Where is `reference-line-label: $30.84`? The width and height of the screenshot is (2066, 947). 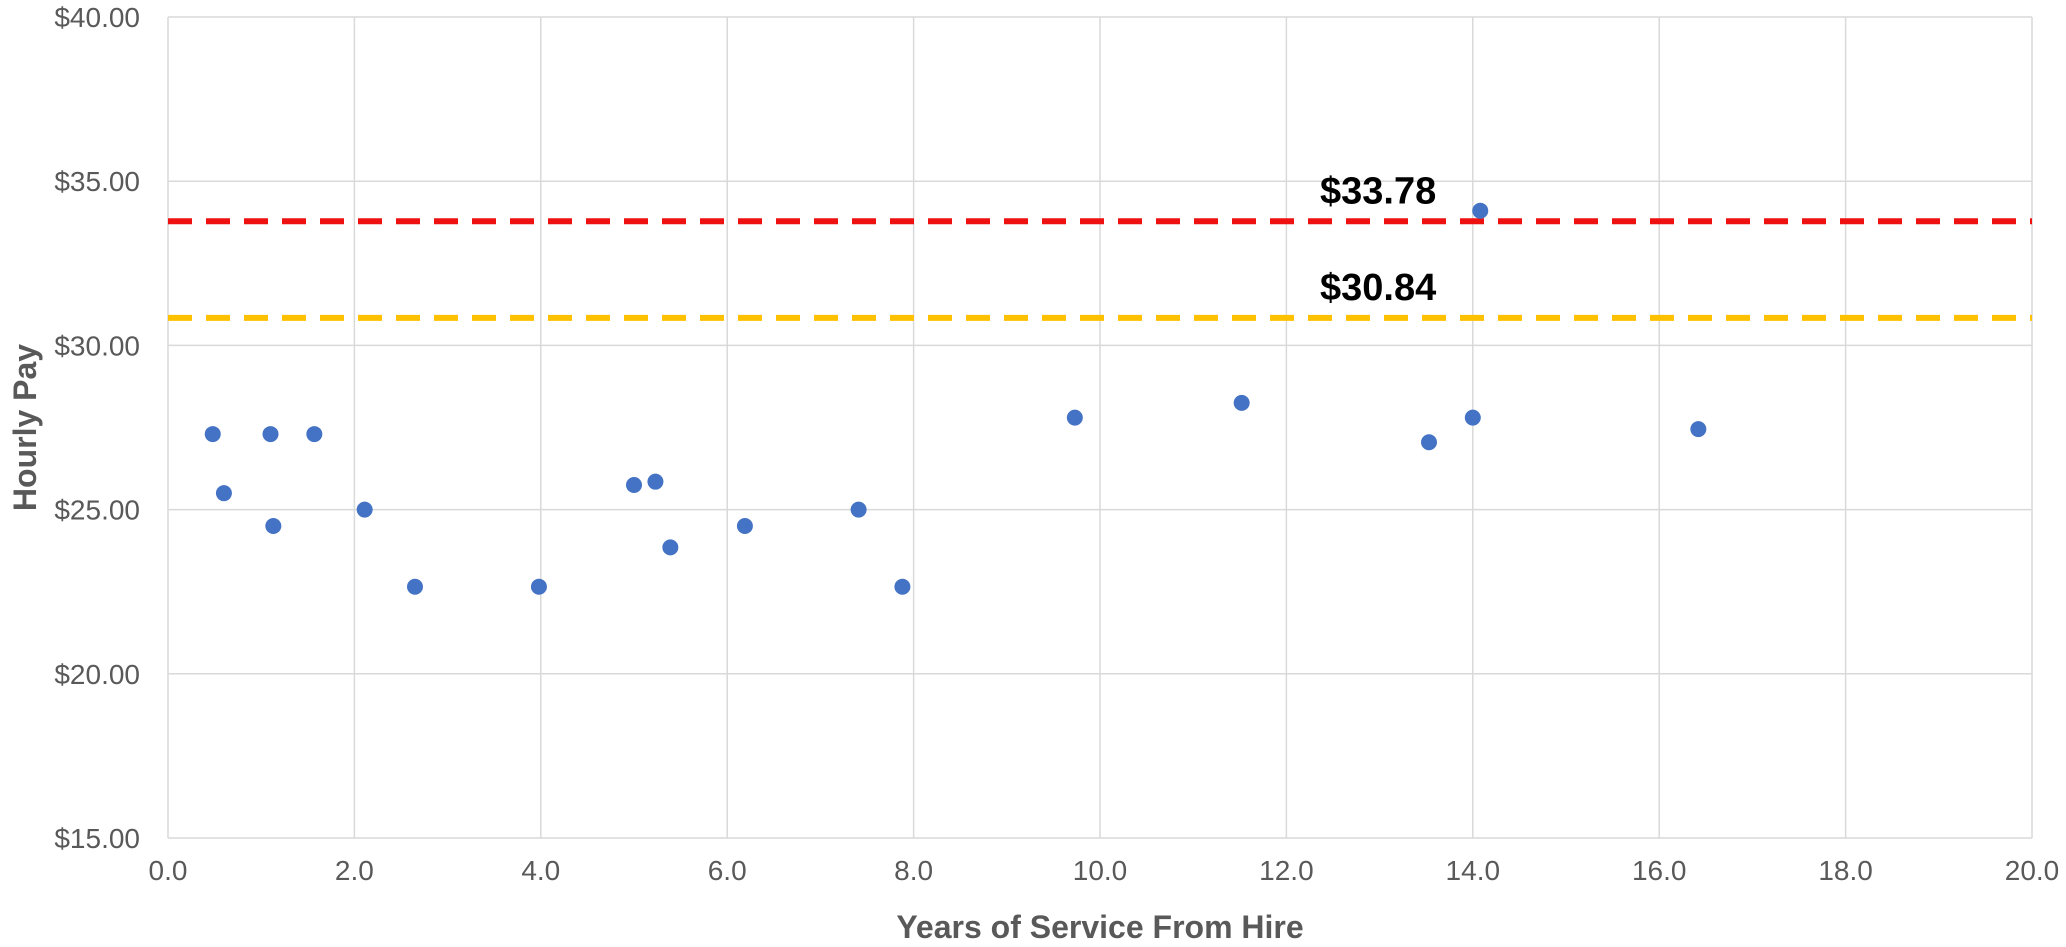
reference-line-label: $30.84 is located at coordinates (1378, 288).